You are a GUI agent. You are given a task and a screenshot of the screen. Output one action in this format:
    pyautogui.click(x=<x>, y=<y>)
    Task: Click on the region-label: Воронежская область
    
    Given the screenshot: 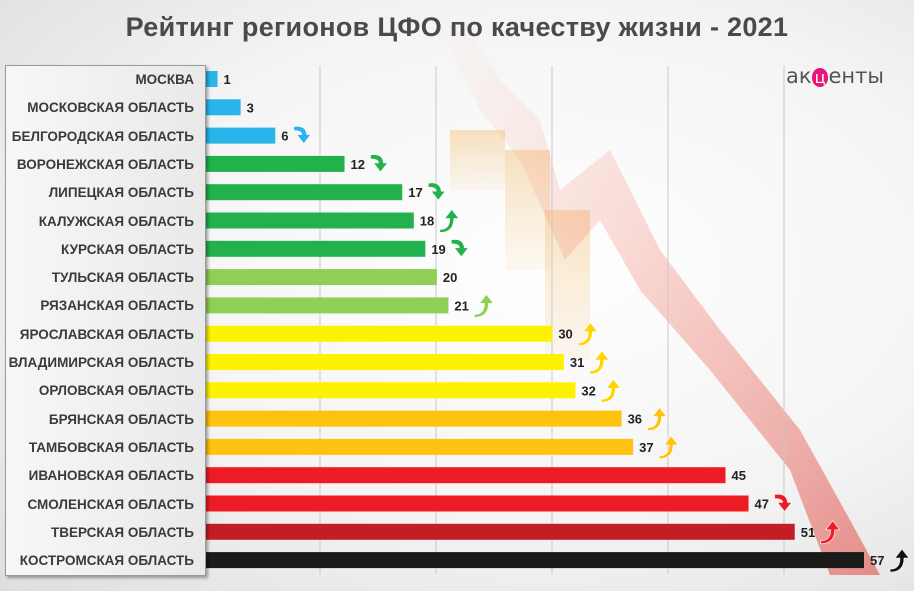 What is the action you would take?
    pyautogui.click(x=105, y=164)
    